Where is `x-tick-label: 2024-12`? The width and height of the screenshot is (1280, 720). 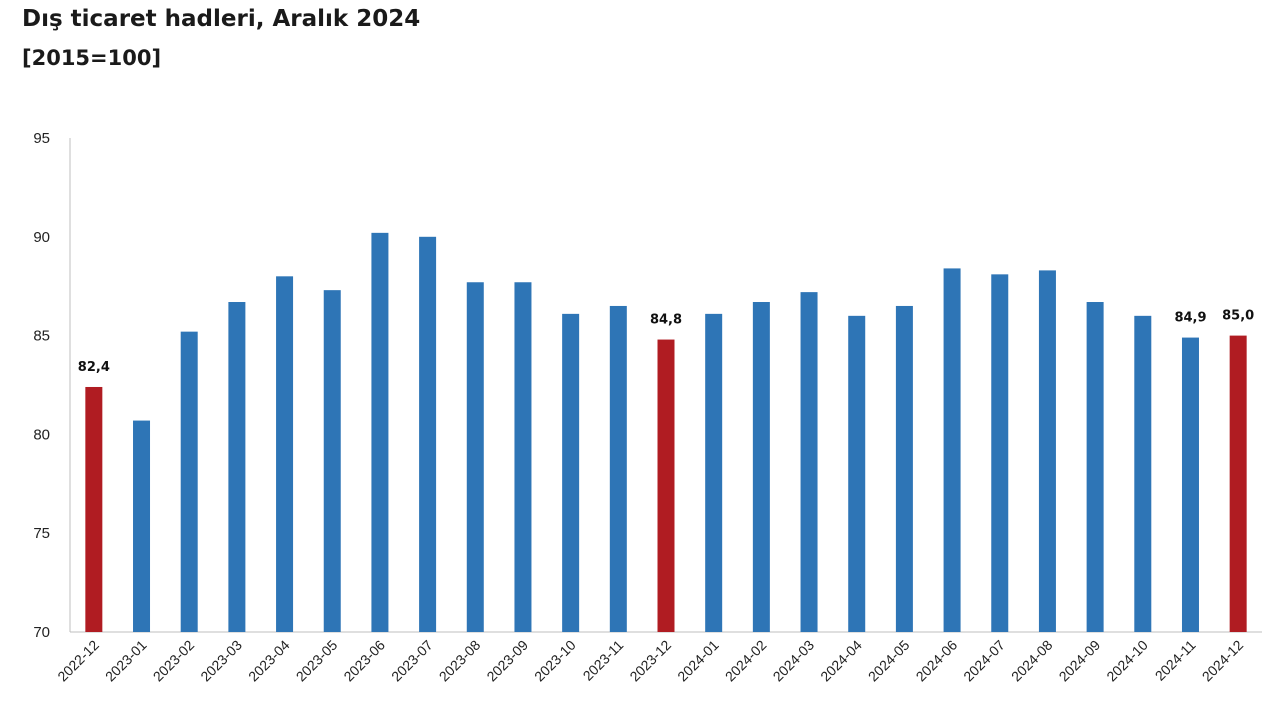 x-tick-label: 2024-12 is located at coordinates (1223, 661).